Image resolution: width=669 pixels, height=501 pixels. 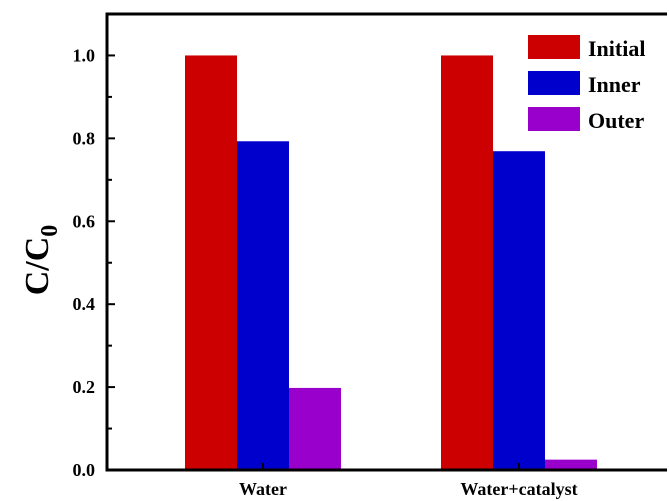 I want to click on y-tick-label-5: 0.8, so click(x=84, y=138).